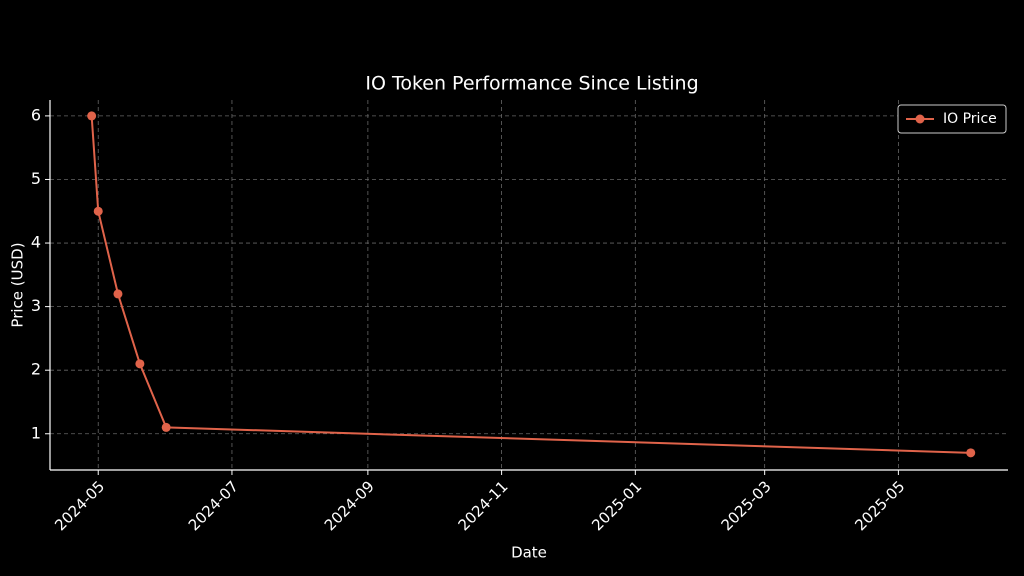 This screenshot has height=576, width=1024. I want to click on legend-box, so click(952, 119).